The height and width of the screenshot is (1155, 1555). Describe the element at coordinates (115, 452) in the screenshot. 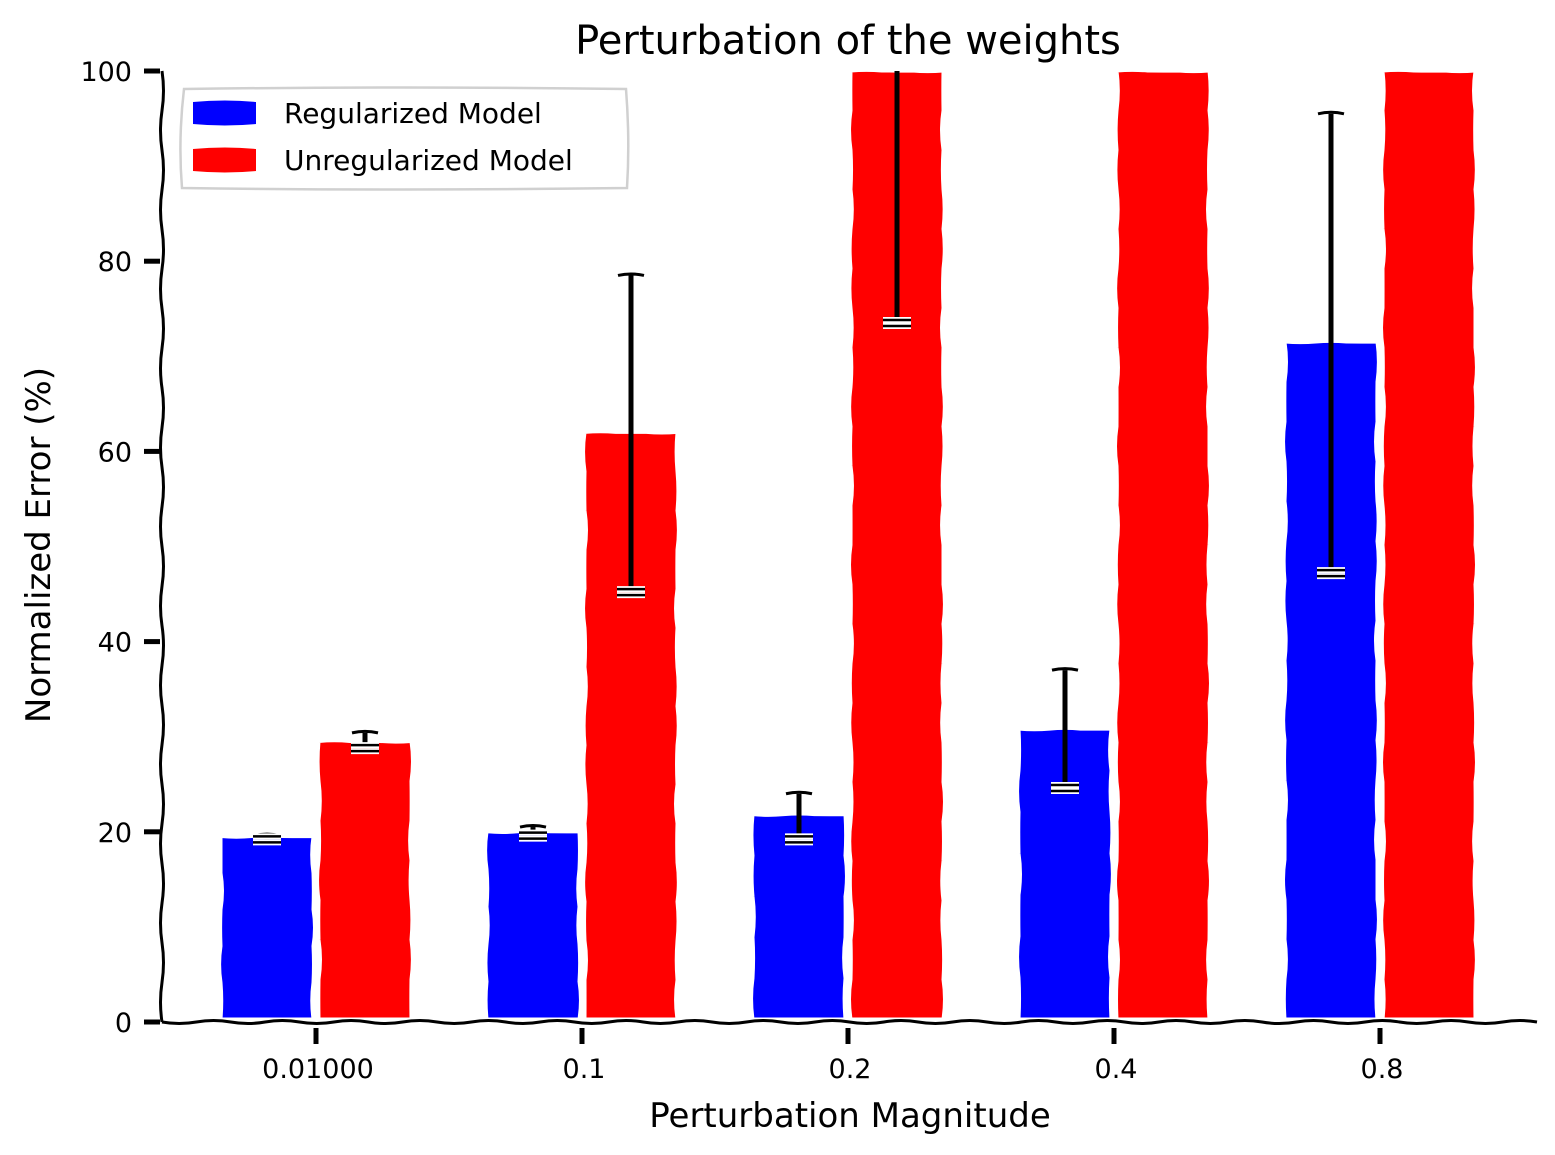

I see `y-tick-label-60: 60` at that location.